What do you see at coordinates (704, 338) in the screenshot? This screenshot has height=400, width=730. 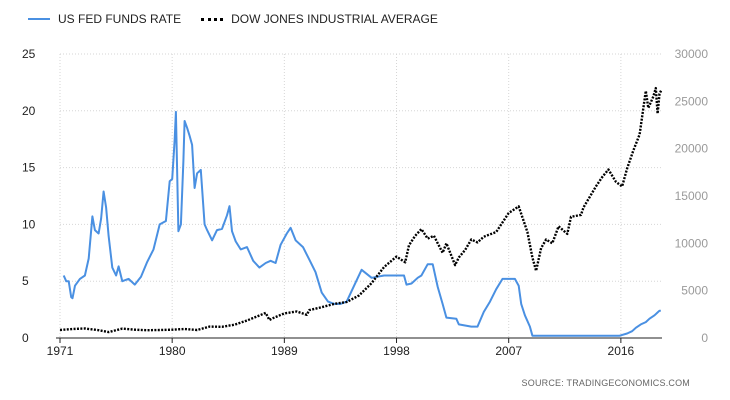 I see `y-right-tick-label: 0` at bounding box center [704, 338].